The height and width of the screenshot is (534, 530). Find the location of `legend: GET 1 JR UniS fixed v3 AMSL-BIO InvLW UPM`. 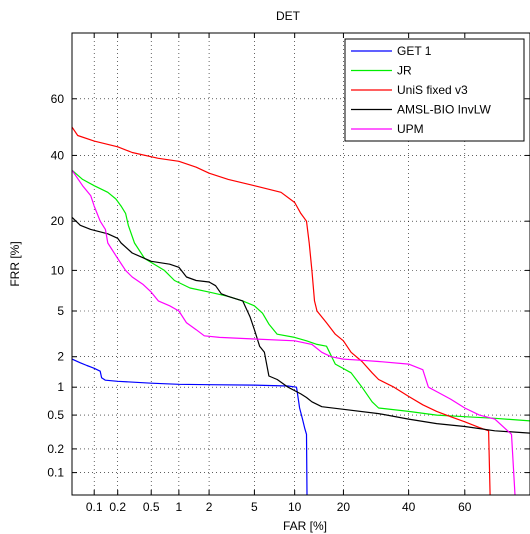

legend: GET 1 JR UniS fixed v3 AMSL-BIO InvLW UPM is located at coordinates (434, 90).